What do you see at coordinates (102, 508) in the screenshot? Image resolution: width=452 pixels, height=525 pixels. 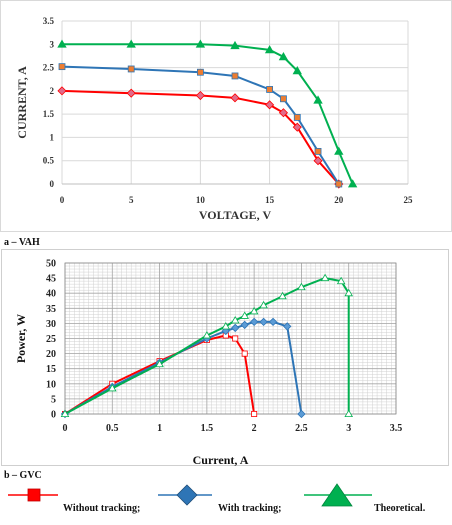 I see `legend-label-without-tracking: Without tracking;` at bounding box center [102, 508].